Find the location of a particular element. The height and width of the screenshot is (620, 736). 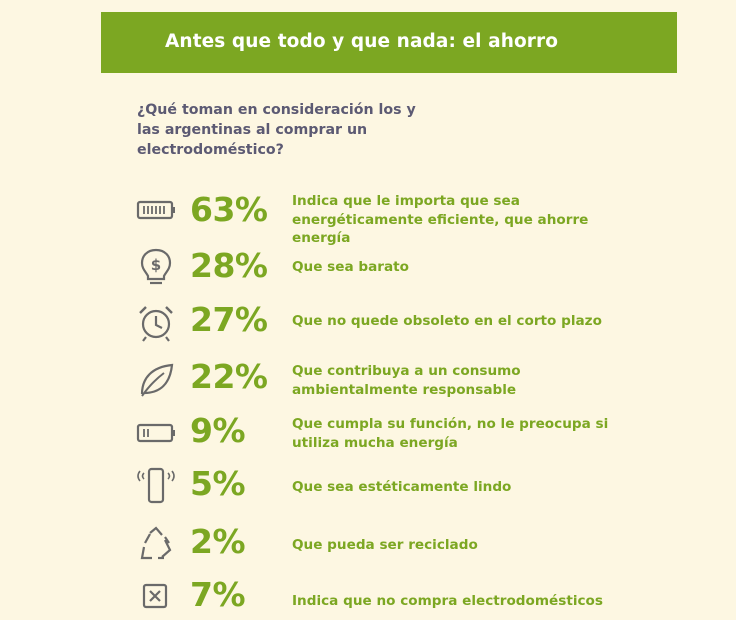

result-label: Que pueda ser reciclado is located at coordinates (385, 545).